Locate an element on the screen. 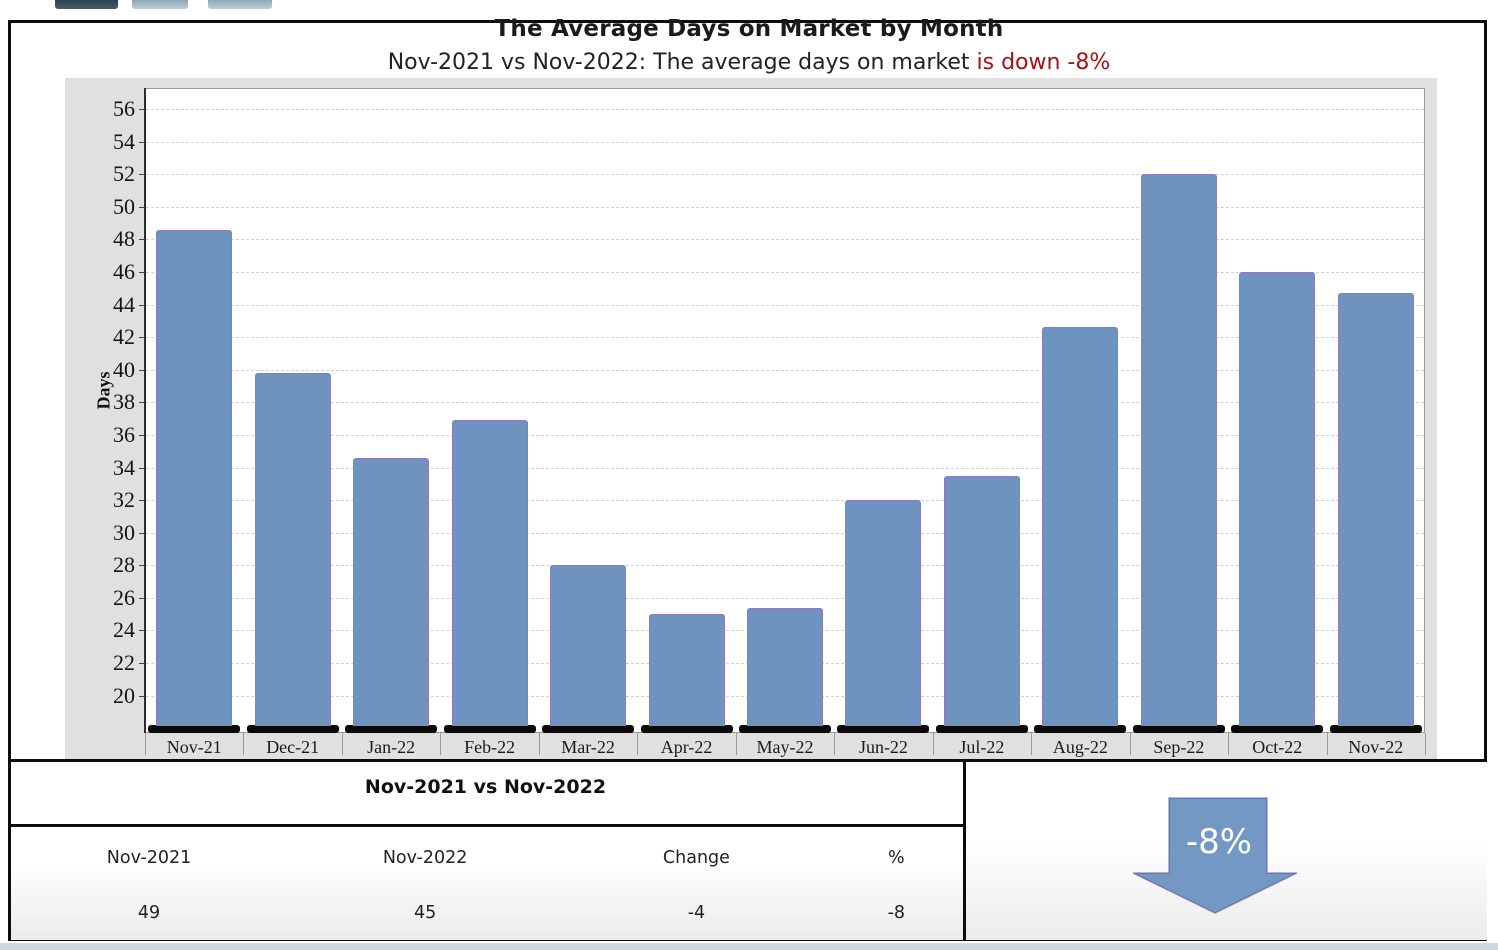 Image resolution: width=1498 pixels, height=950 pixels. y-tick-label: 52 is located at coordinates (124, 174).